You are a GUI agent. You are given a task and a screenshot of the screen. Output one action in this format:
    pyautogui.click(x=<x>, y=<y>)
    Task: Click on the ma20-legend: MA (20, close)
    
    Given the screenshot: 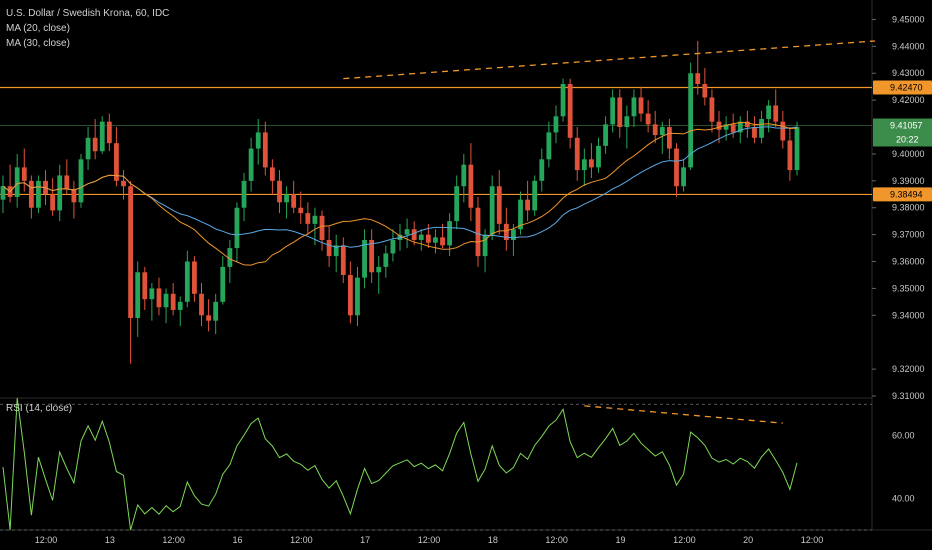 What is the action you would take?
    pyautogui.click(x=38, y=28)
    